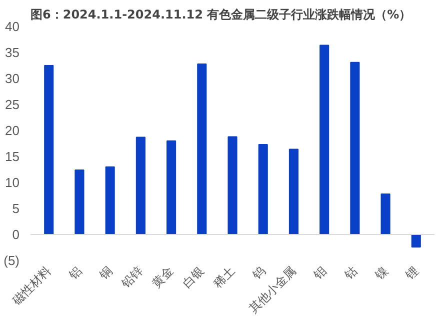  What do you see at coordinates (12, 260) in the screenshot?
I see `y-tick-label: (5)` at bounding box center [12, 260].